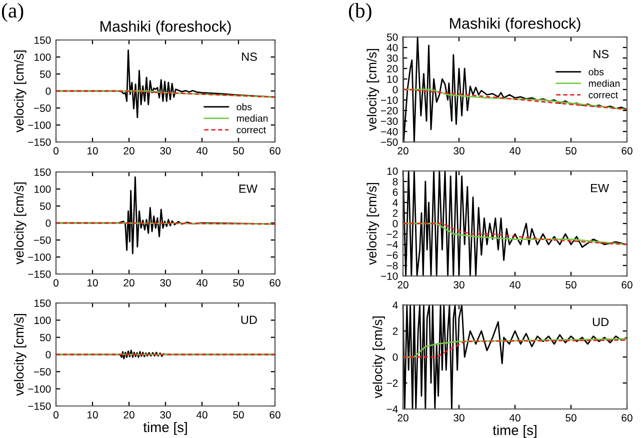 This screenshot has width=641, height=438. I want to click on legend-label: median, so click(604, 83).